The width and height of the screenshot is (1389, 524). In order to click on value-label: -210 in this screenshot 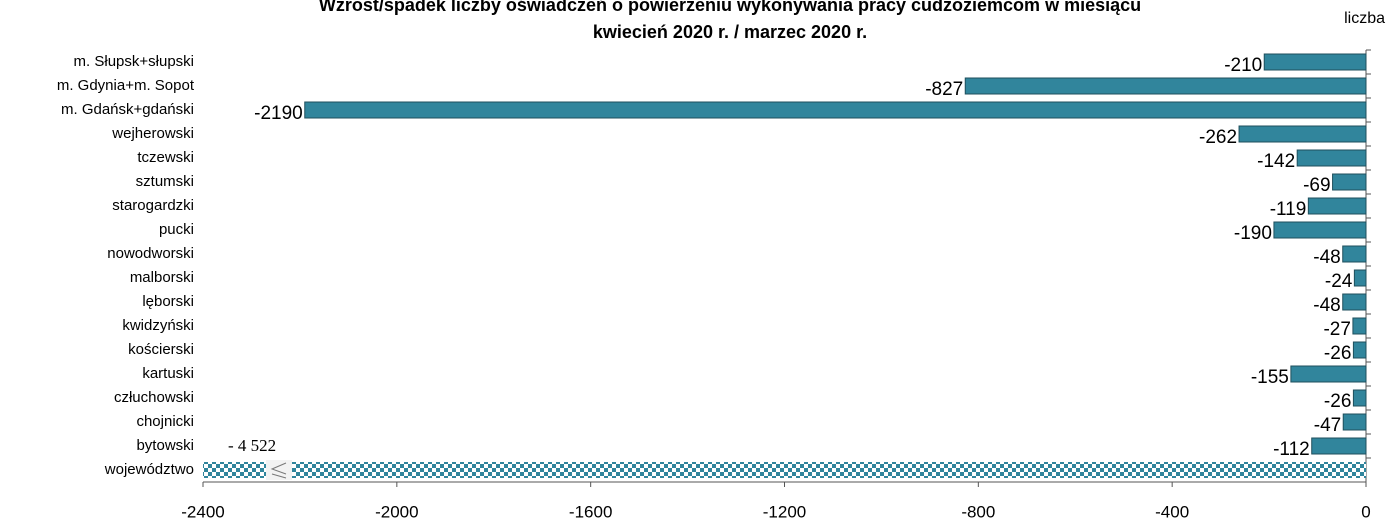, I will do `click(1243, 65)`.